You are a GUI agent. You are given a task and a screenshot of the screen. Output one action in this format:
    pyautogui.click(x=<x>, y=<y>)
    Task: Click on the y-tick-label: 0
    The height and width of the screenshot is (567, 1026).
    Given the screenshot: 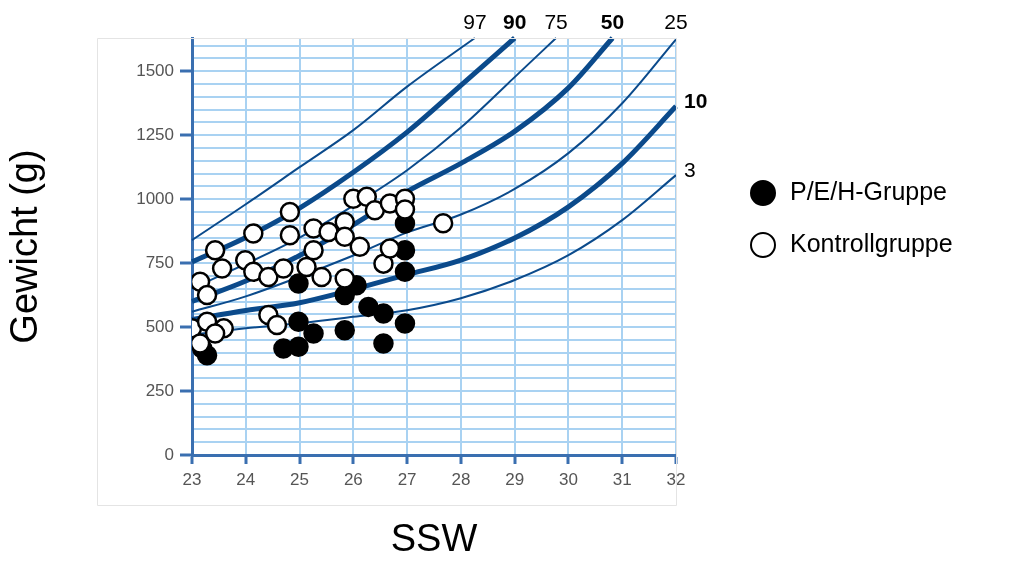 What is the action you would take?
    pyautogui.click(x=169, y=454)
    